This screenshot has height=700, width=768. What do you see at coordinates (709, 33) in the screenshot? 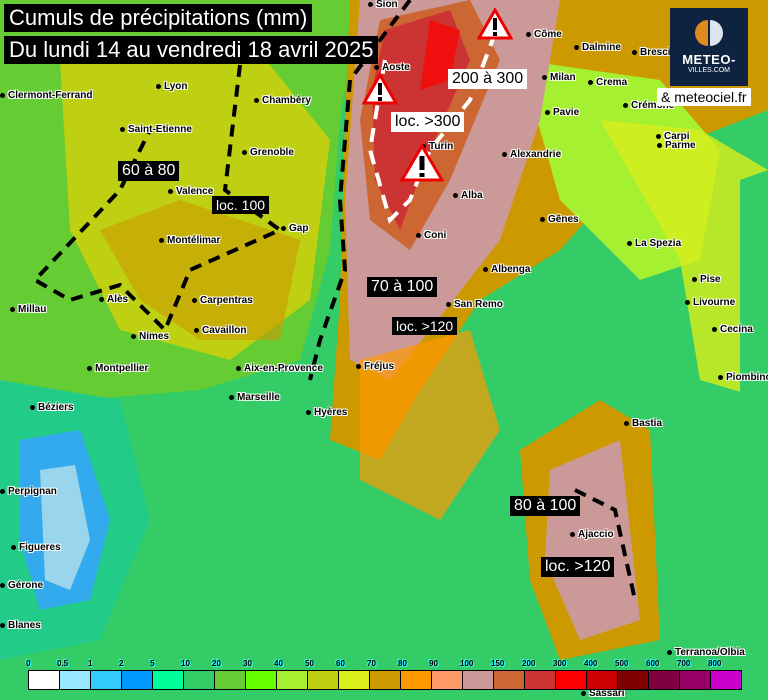
I see `logo-half-moon-icon` at bounding box center [709, 33].